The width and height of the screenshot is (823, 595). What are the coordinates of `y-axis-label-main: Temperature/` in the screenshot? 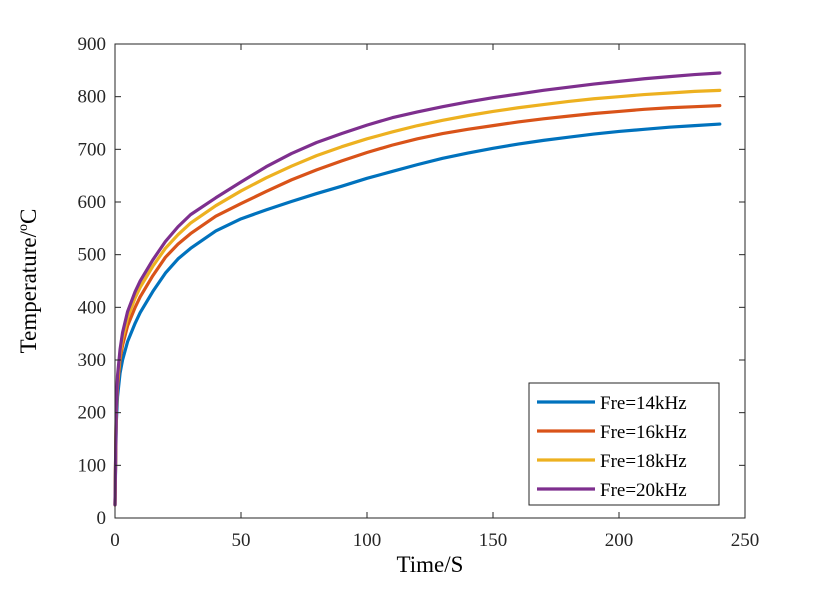 It's located at (28, 291).